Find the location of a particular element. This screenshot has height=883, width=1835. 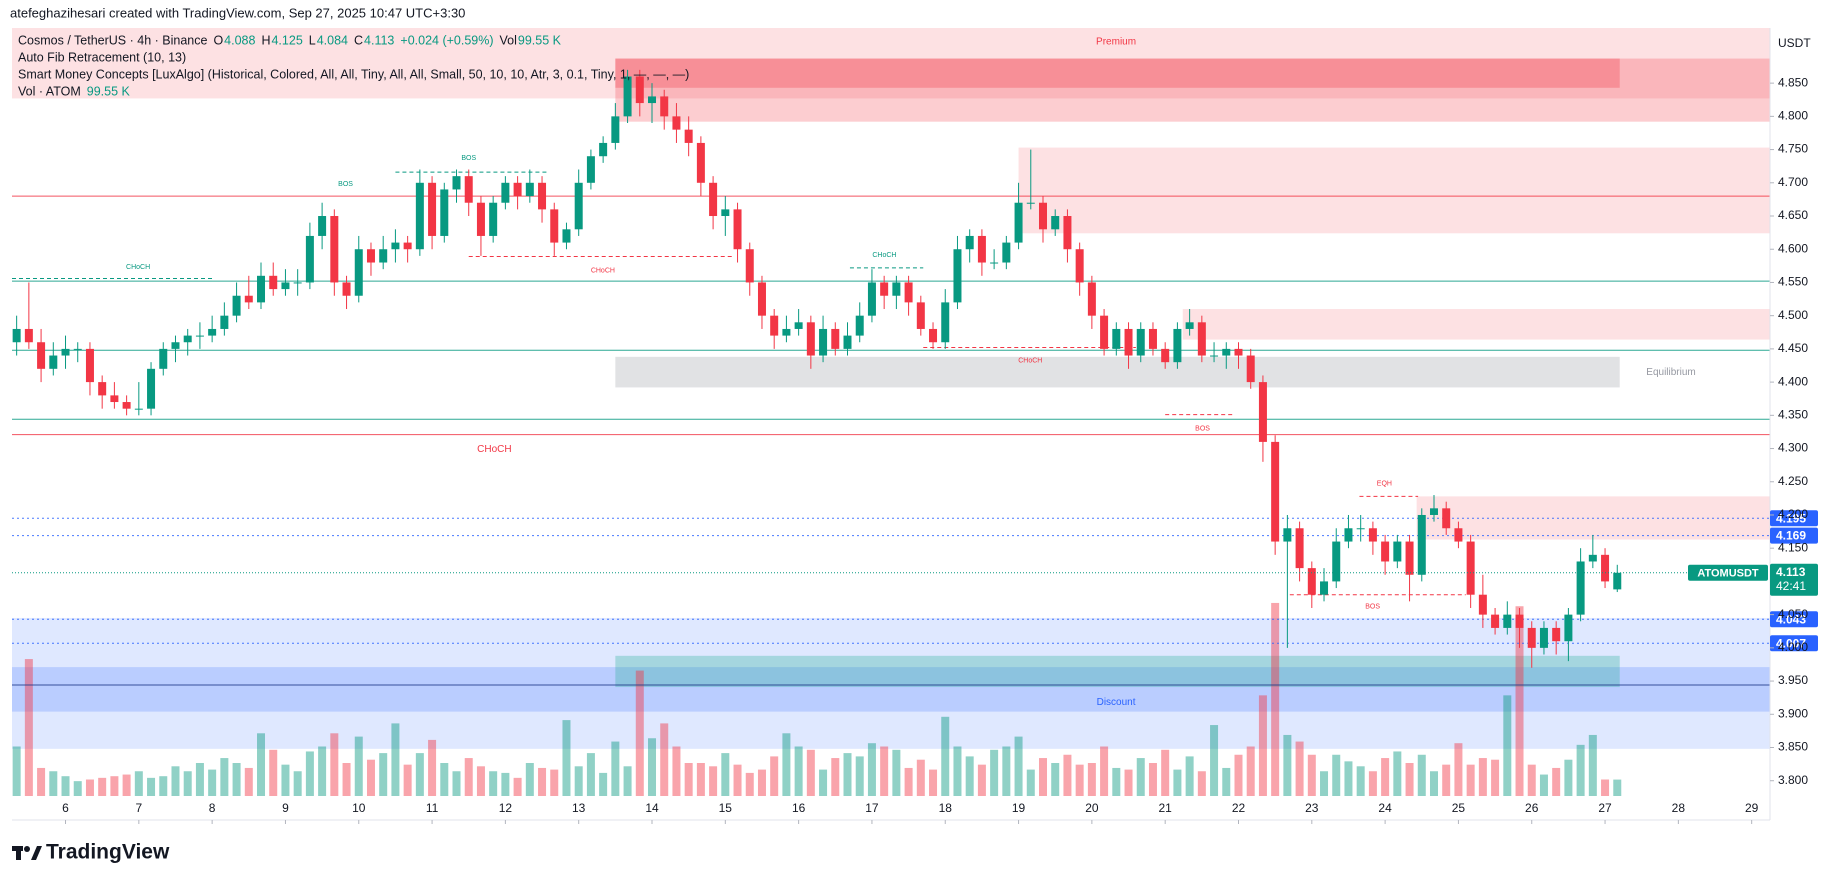

x-tick-label: 13 is located at coordinates (579, 808).